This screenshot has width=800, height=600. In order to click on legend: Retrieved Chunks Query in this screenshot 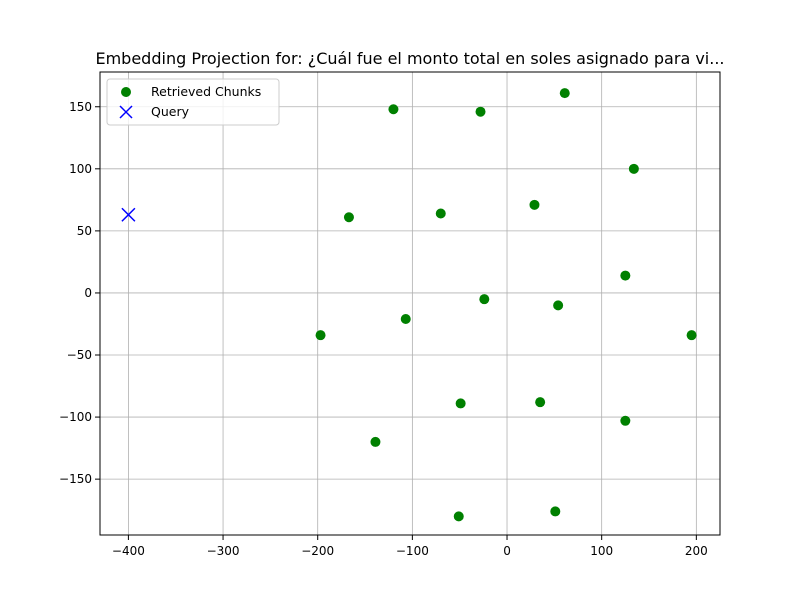, I will do `click(193, 102)`.